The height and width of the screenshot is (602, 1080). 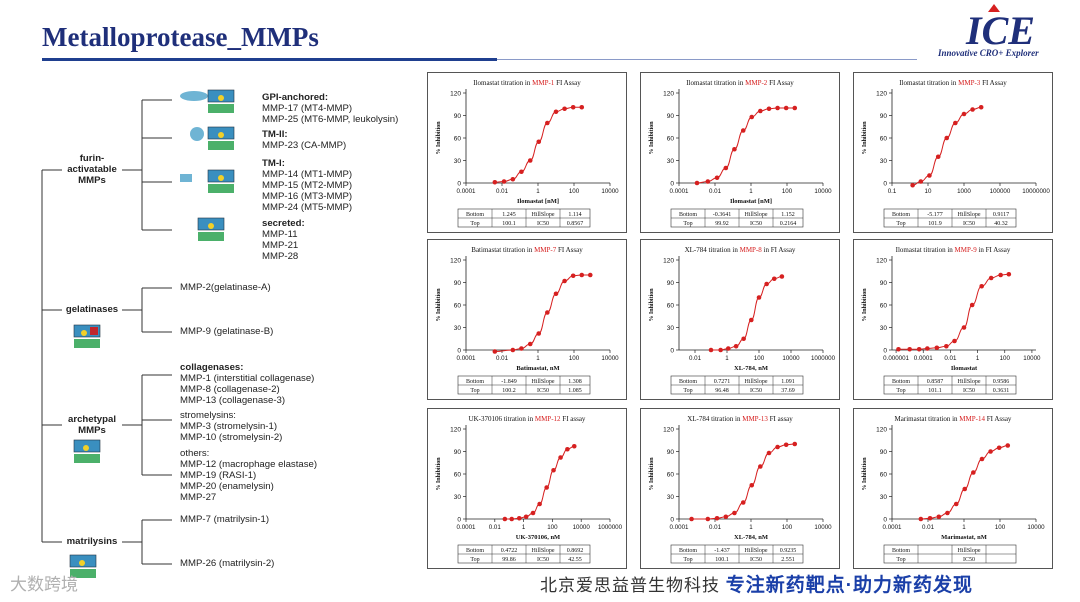 I want to click on param-cell: 37.69, so click(x=788, y=391).